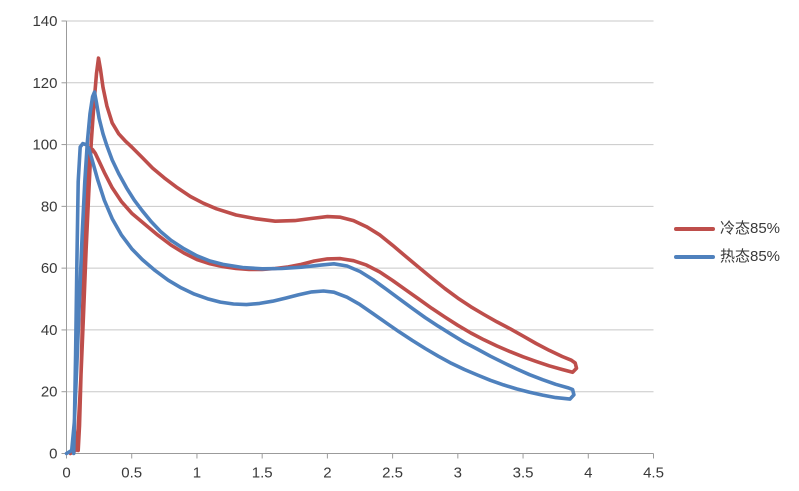 The width and height of the screenshot is (799, 491). Describe the element at coordinates (588, 473) in the screenshot. I see `x-tick-label: 4` at that location.